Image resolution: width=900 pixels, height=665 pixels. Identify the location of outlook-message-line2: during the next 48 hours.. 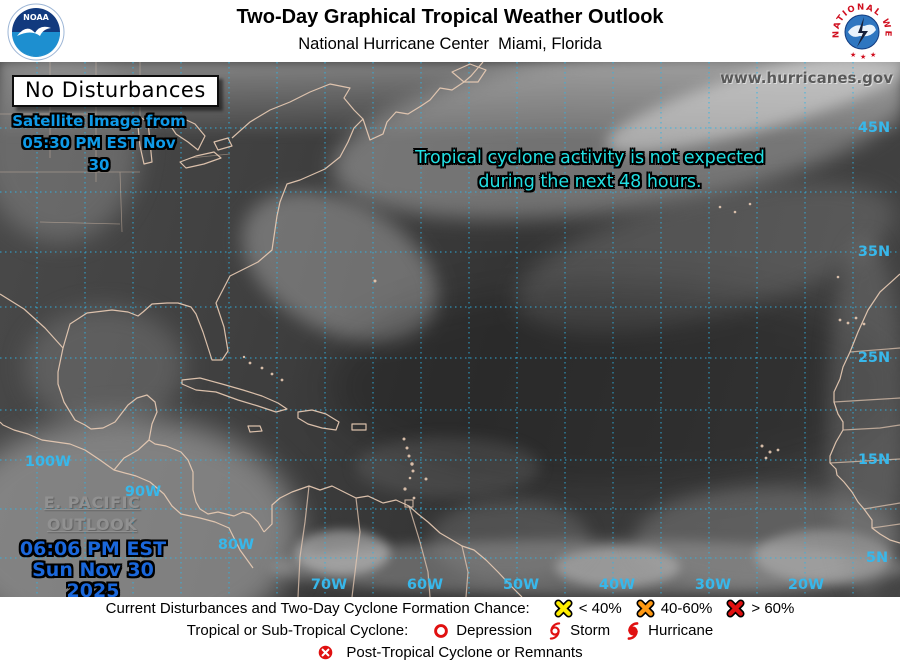
(590, 182).